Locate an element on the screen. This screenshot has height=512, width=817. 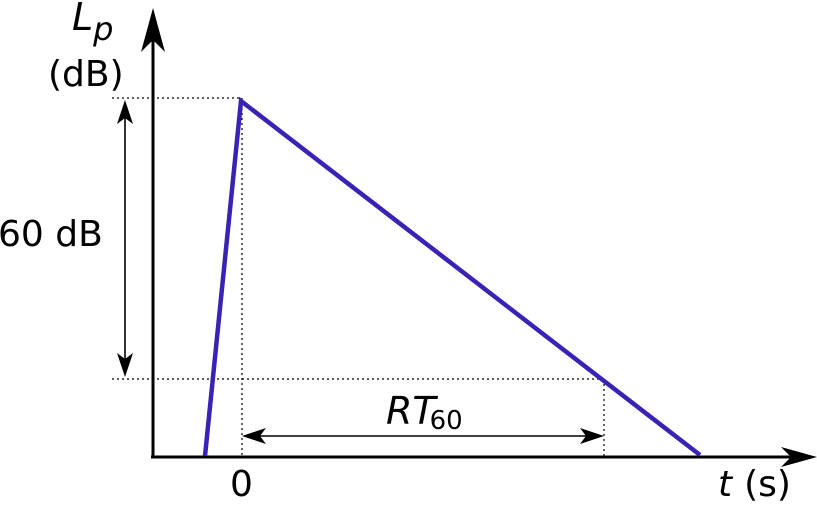
rt60-subscript: 60 is located at coordinates (446, 421).